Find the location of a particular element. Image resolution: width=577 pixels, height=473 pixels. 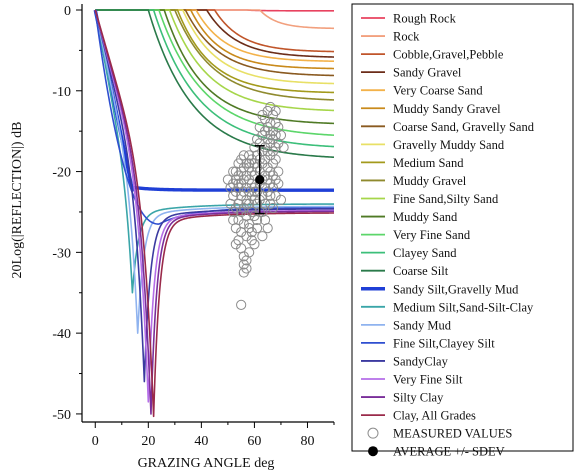

legend-label-16: Sandy Silt,Gravelly Mud is located at coordinates (456, 289).